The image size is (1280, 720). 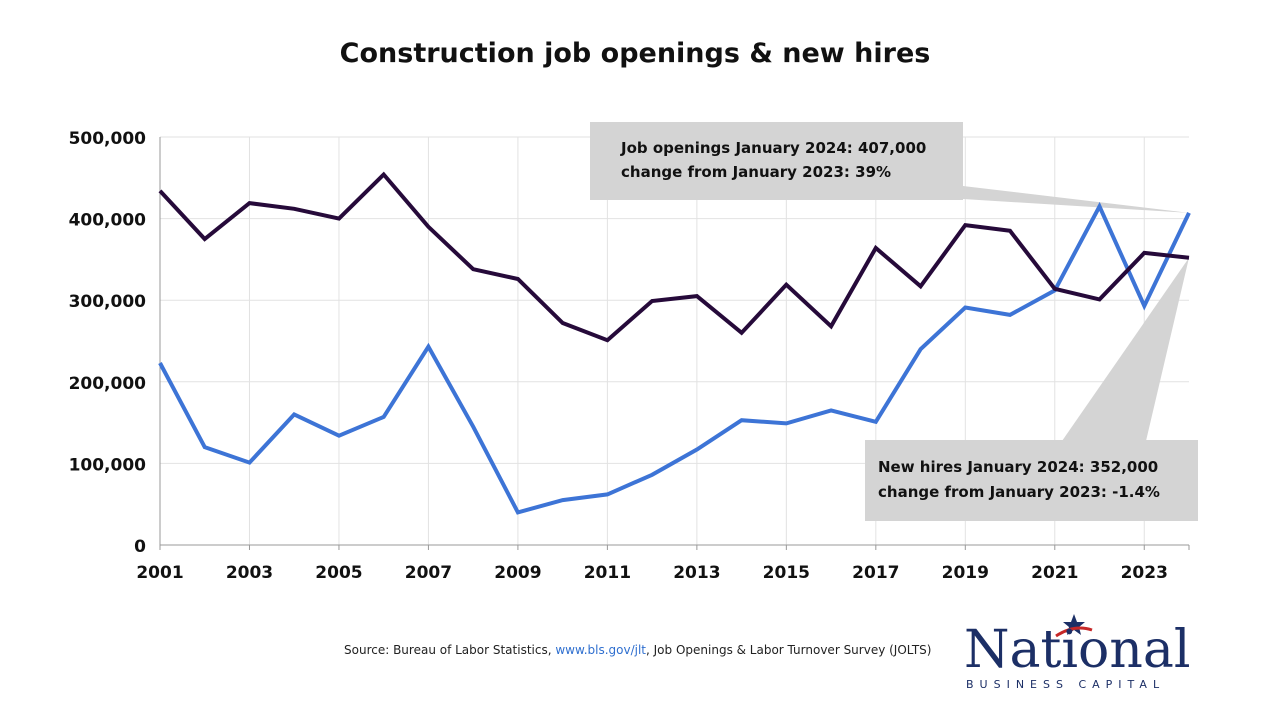 I want to click on x-tick-label: 2021, so click(x=1054, y=573).